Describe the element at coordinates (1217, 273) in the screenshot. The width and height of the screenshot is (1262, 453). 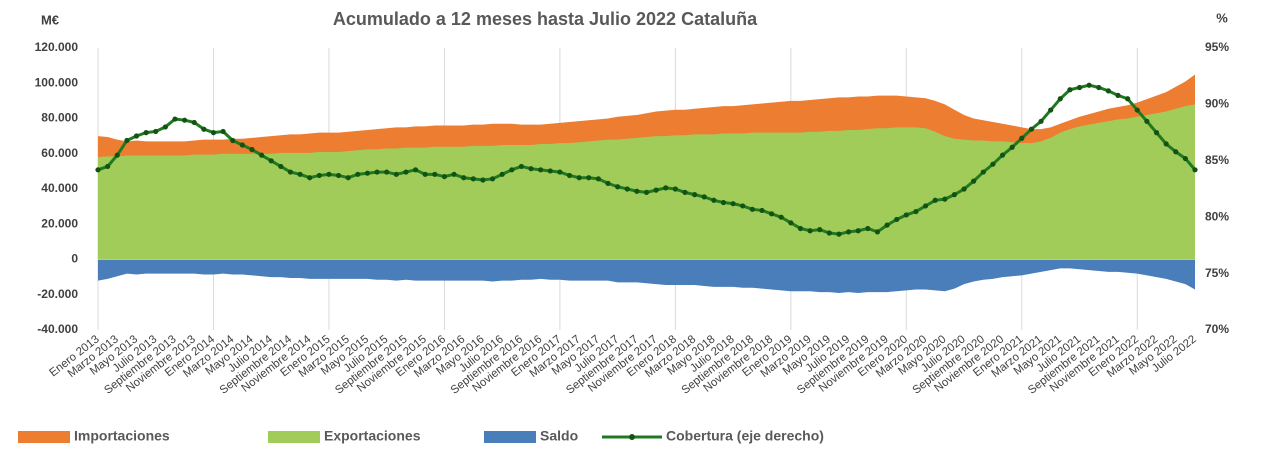
I see `y2-tick-label: 75%` at that location.